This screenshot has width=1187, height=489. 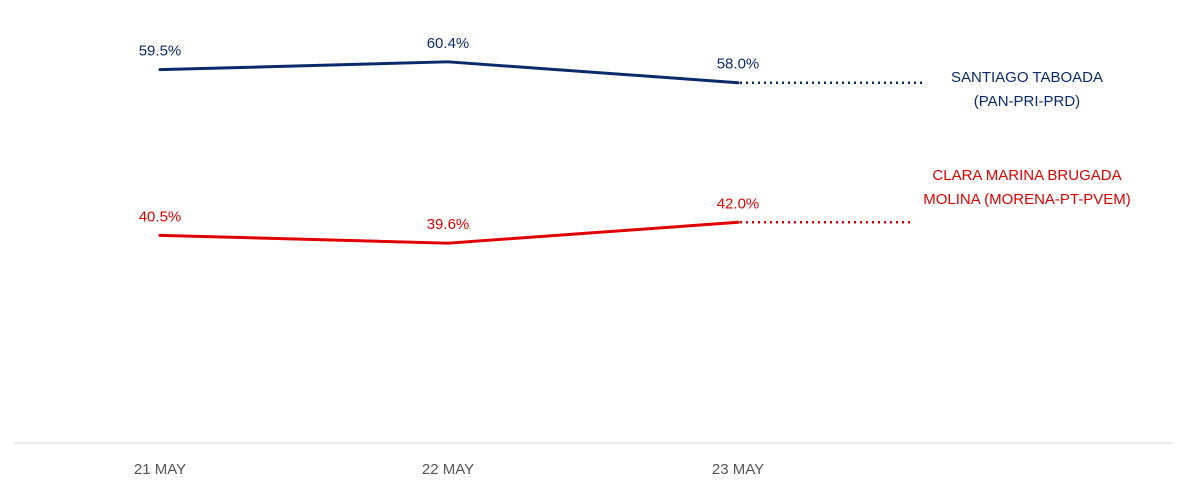 I want to click on legend-label: MOLINA (MORENA-PT-PVEM), so click(x=1027, y=199).